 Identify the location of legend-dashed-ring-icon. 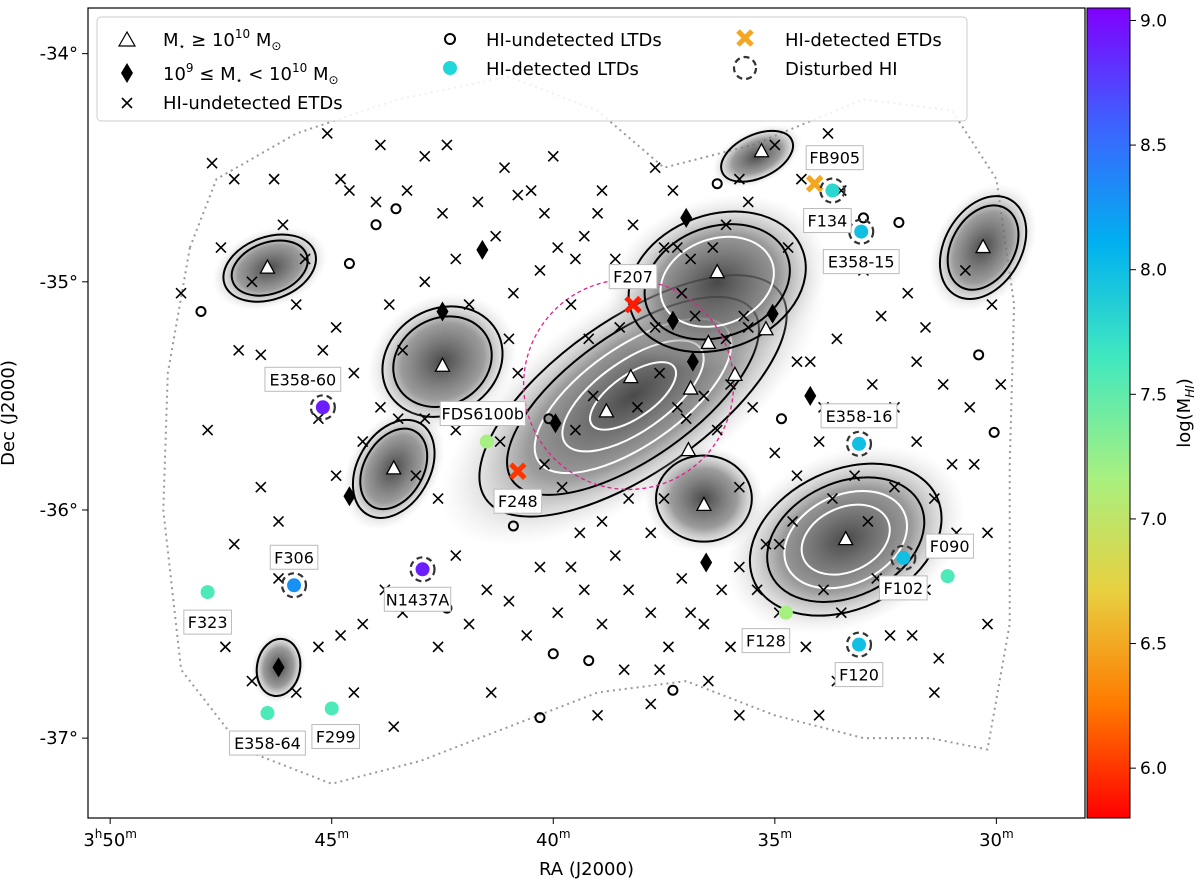
(745, 68).